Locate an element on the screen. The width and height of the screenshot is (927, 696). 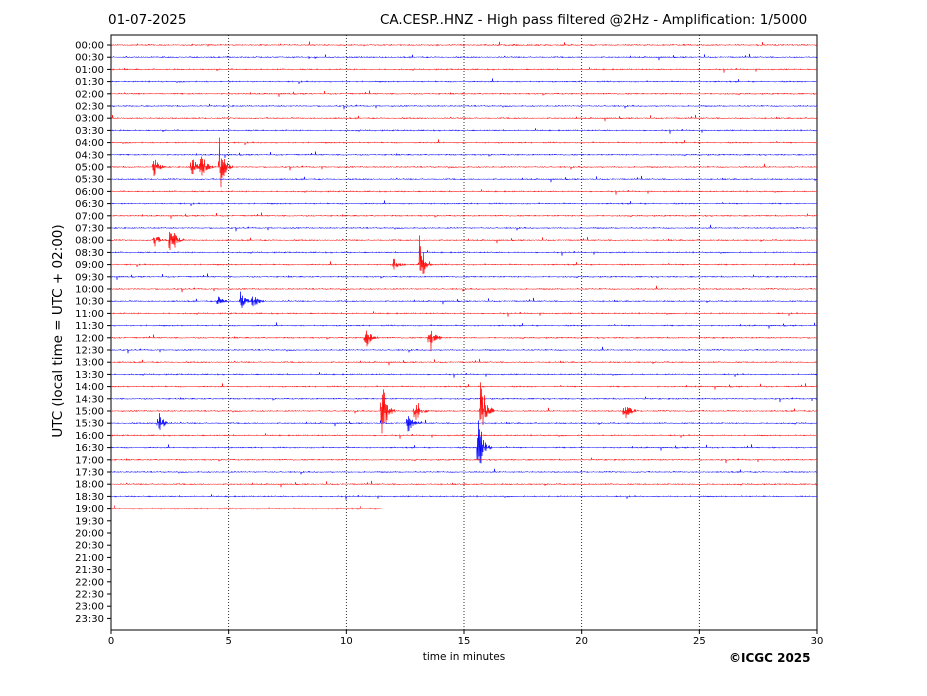
trace-01:30 is located at coordinates (464, 81).